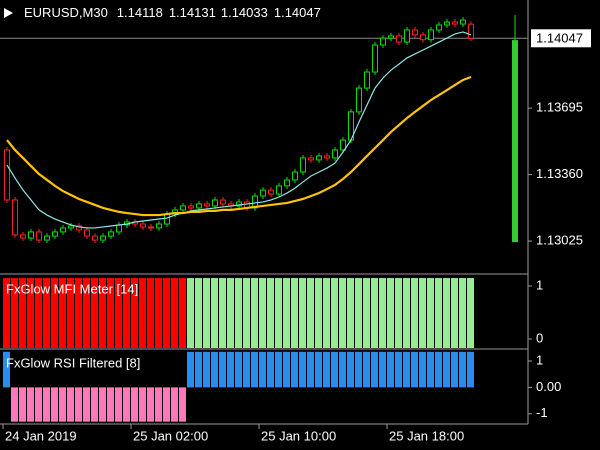 This screenshot has height=450, width=600. Describe the element at coordinates (298, 435) in the screenshot. I see `x-tick-label: 25 Jan 10:00` at that location.